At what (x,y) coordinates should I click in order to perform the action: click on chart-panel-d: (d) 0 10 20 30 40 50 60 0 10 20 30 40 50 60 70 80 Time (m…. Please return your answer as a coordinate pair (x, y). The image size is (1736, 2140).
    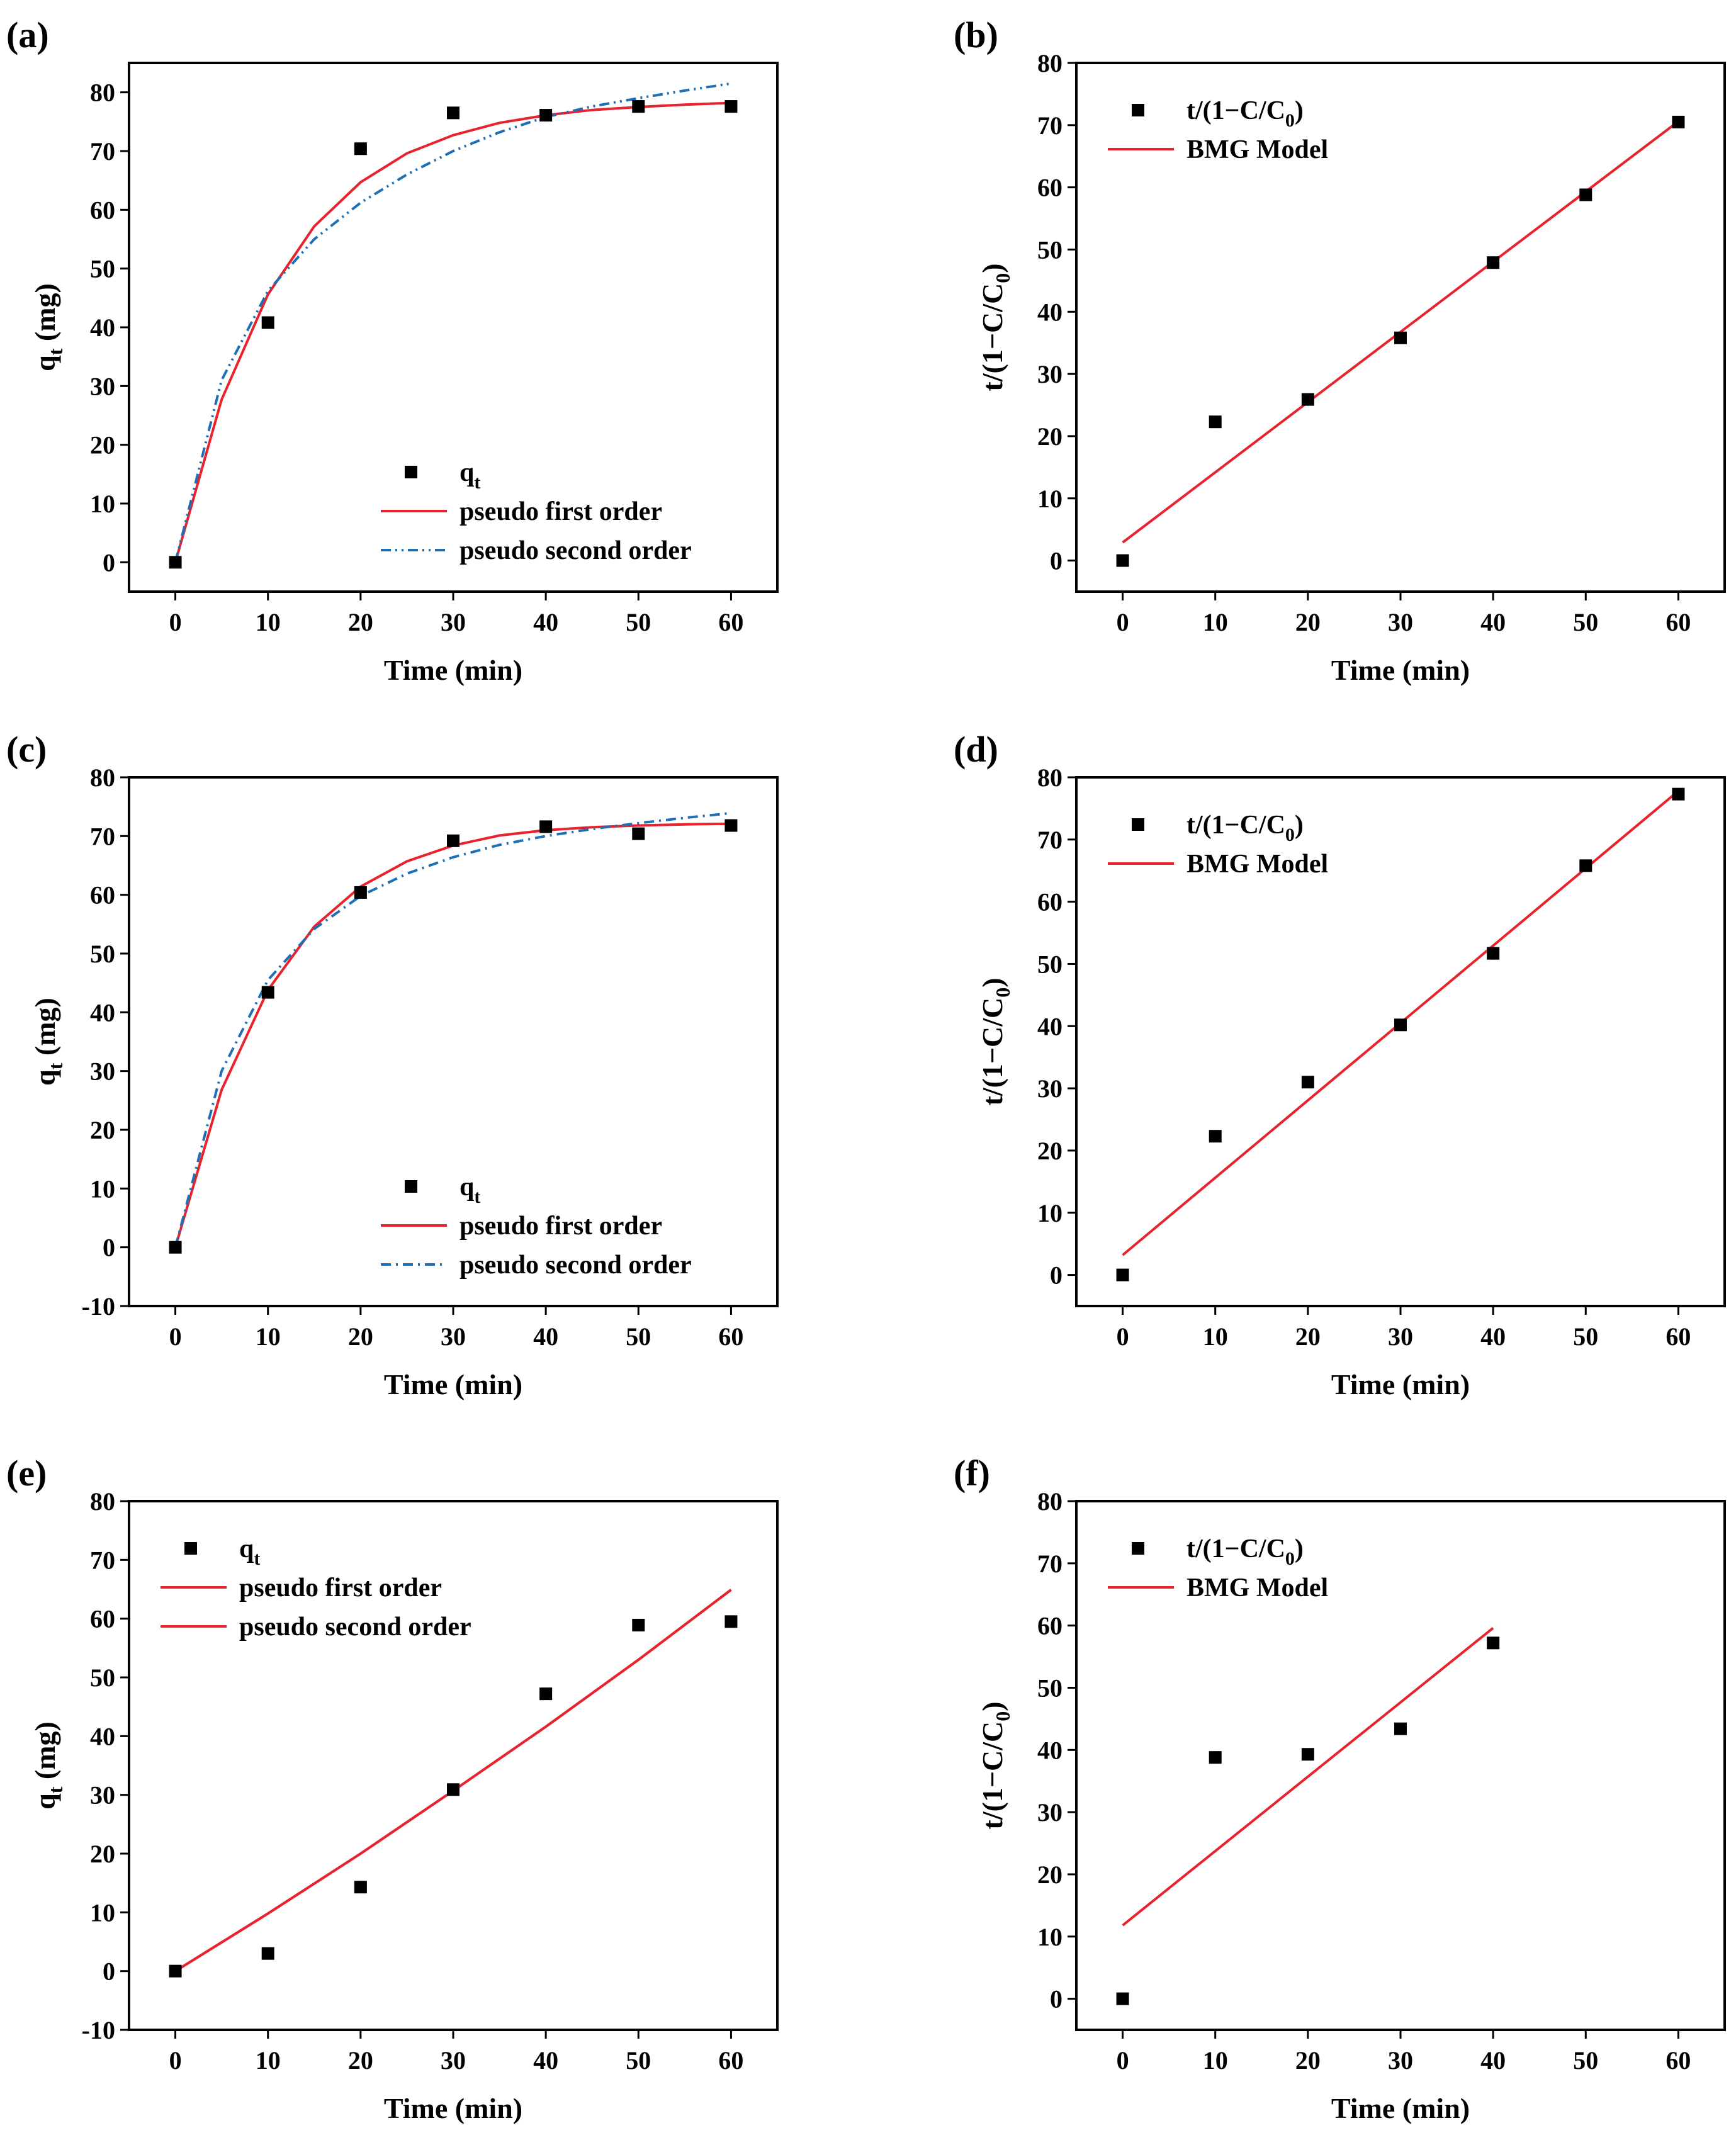
    Looking at the image, I should click on (1340, 1064).